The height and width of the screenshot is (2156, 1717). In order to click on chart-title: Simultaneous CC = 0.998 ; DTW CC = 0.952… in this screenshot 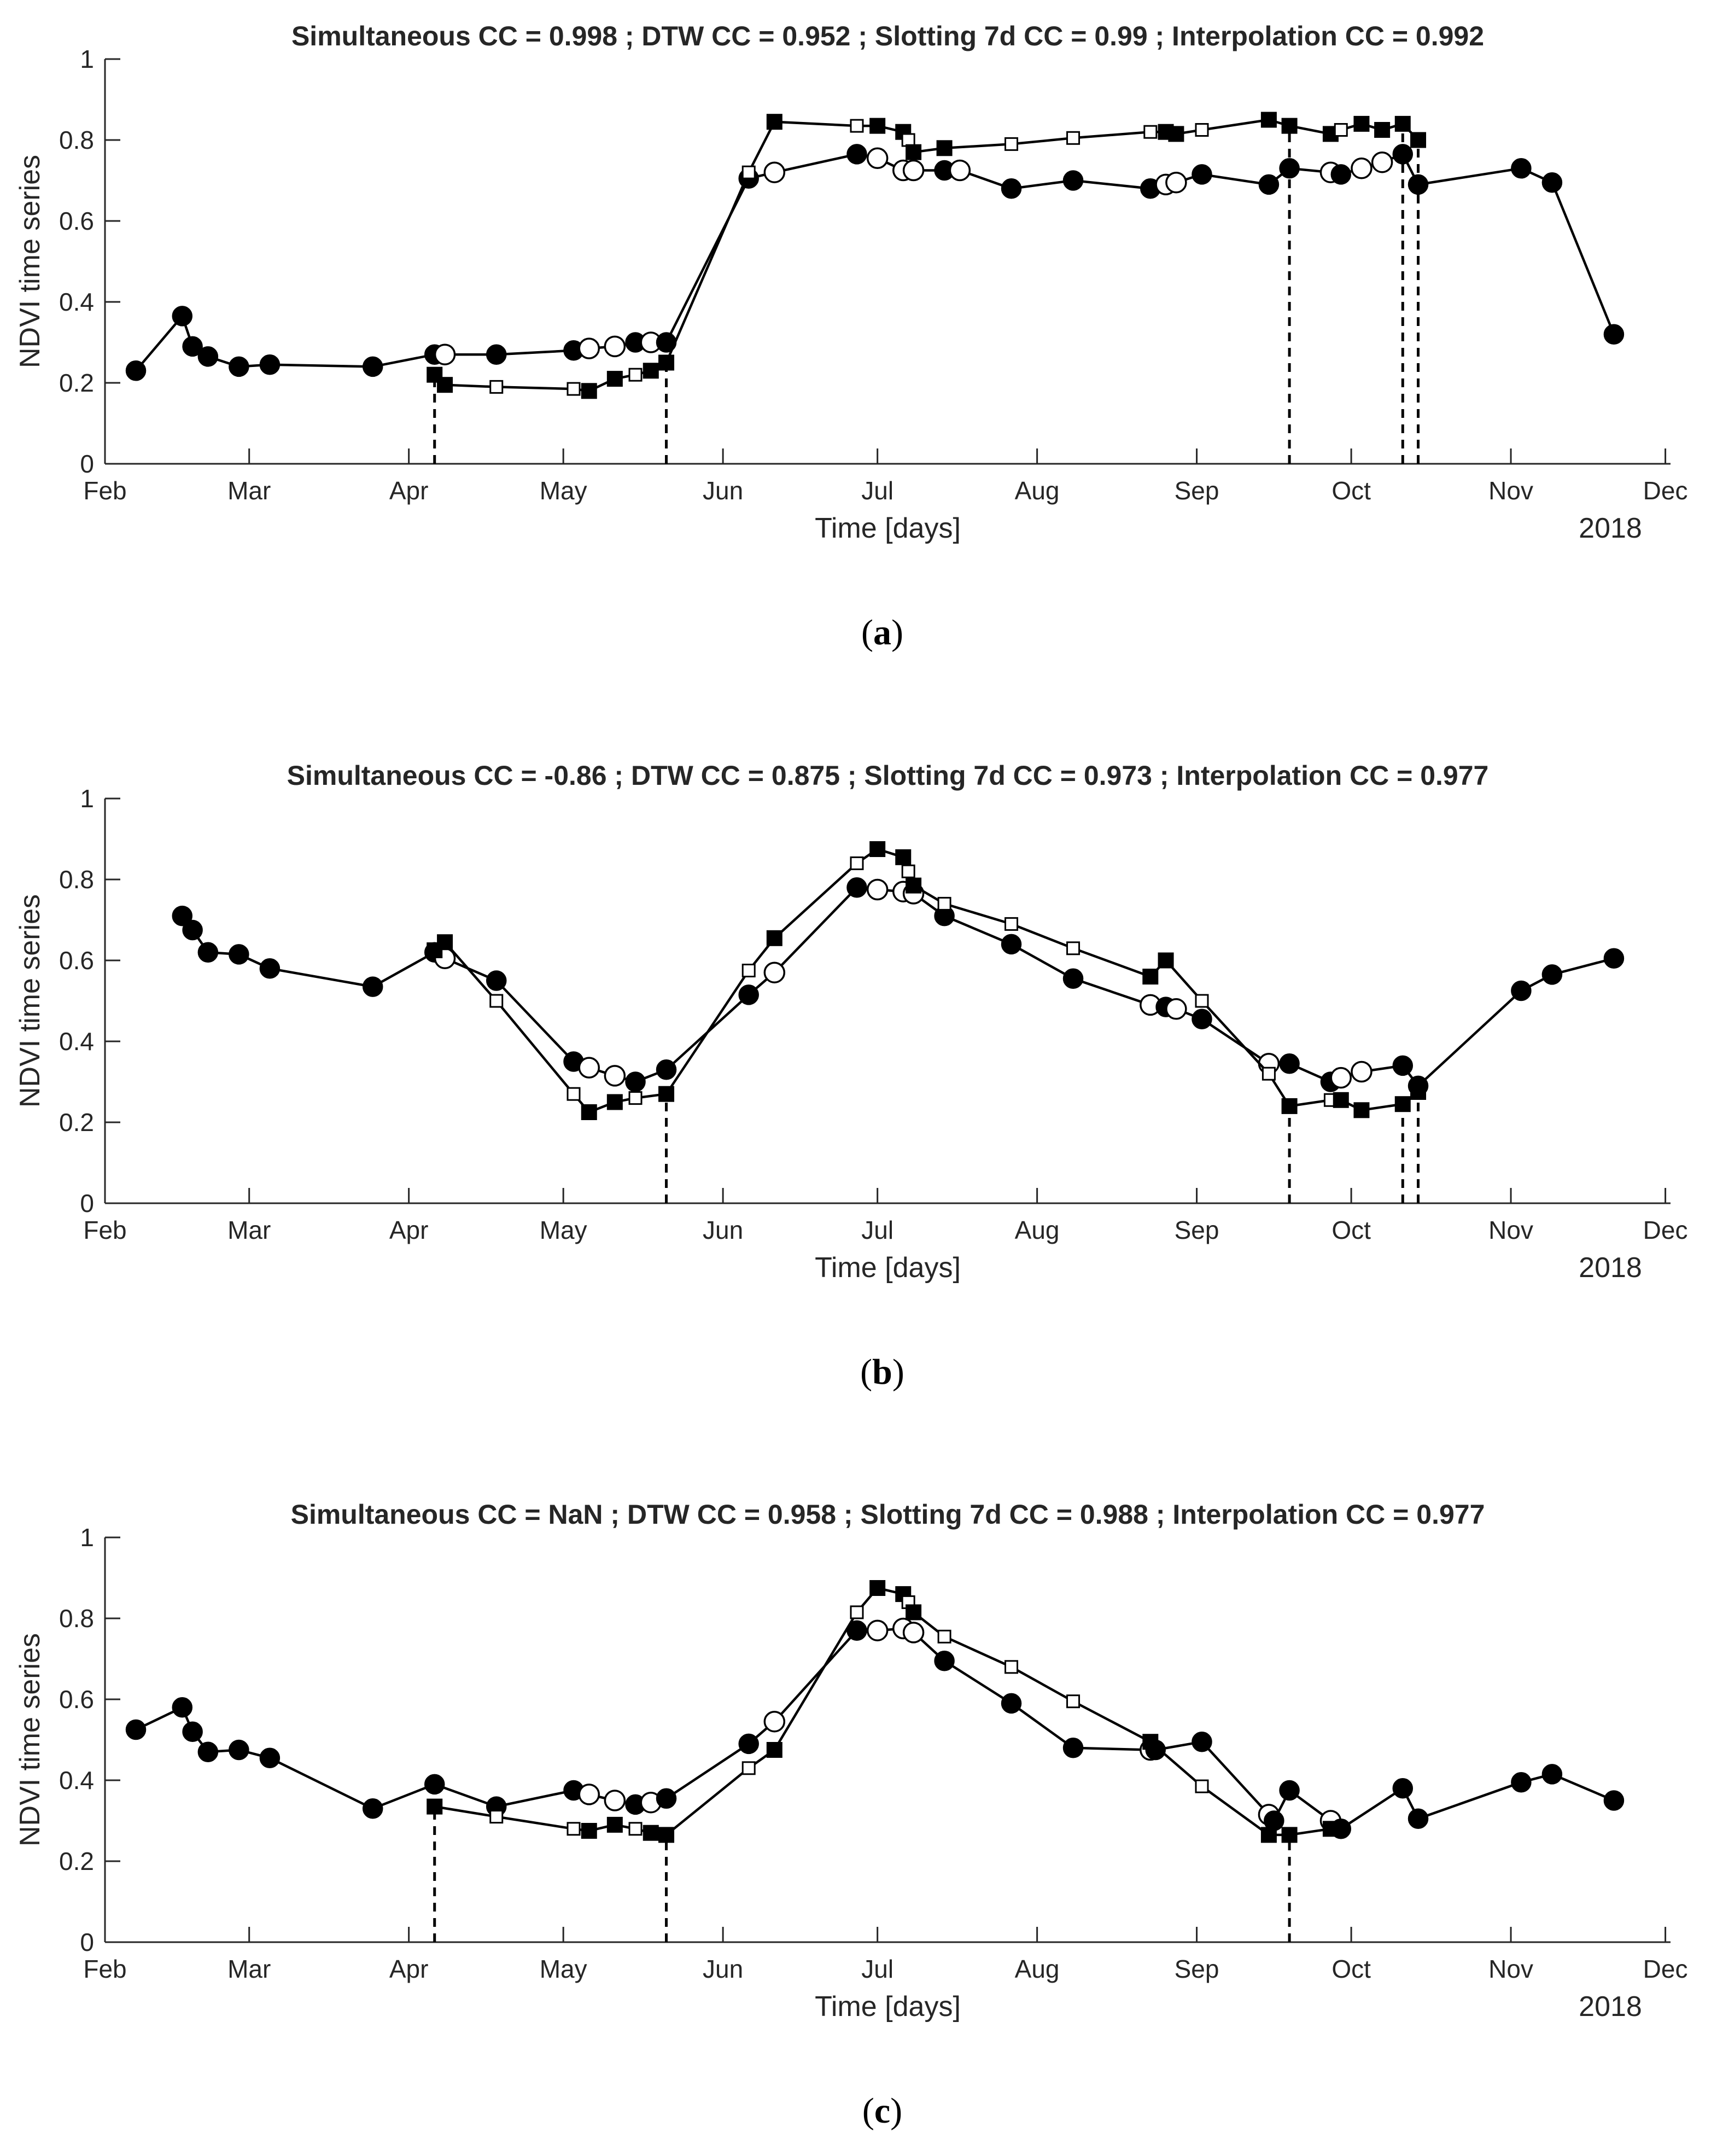, I will do `click(888, 36)`.